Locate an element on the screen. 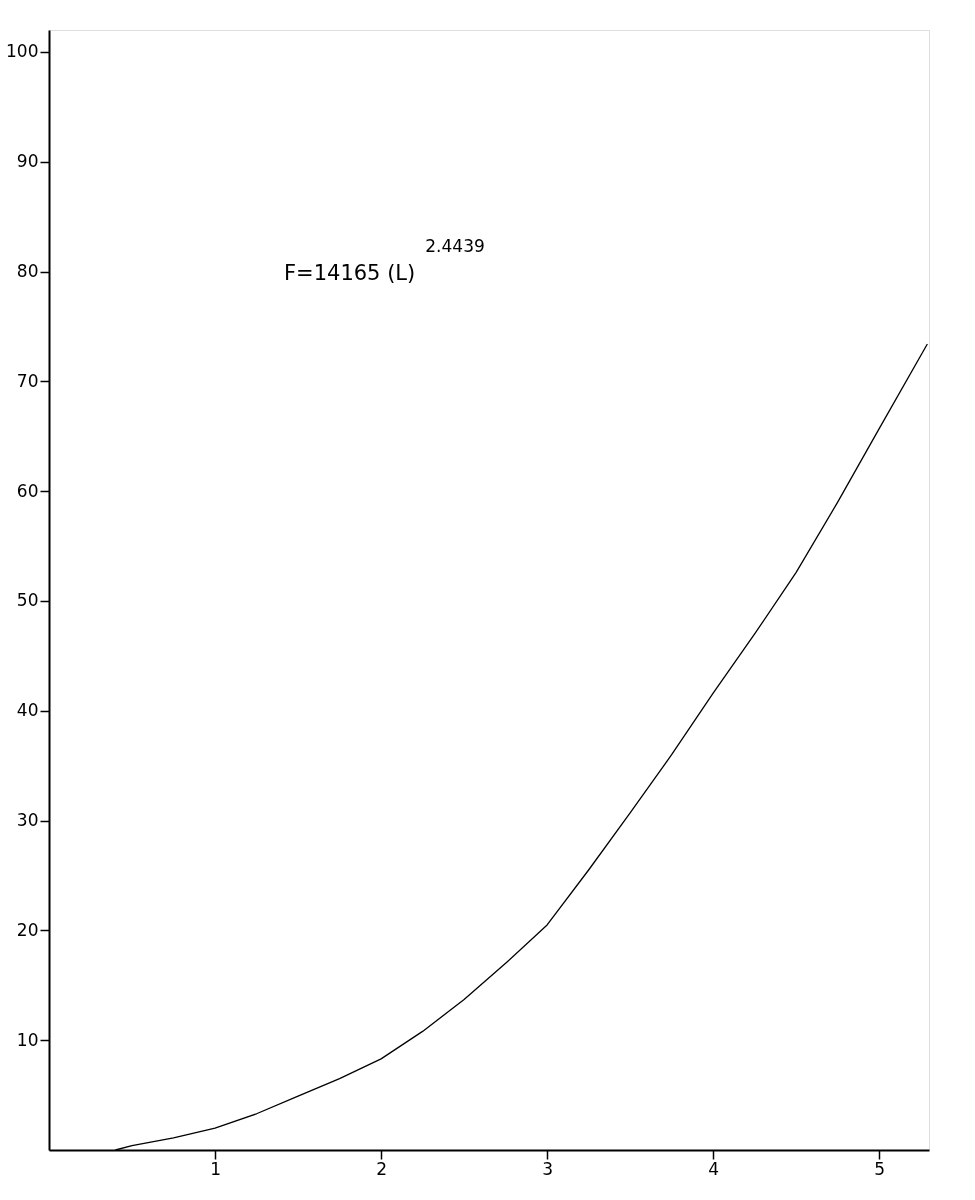 The width and height of the screenshot is (975, 1200). y-tick-label: 50 is located at coordinates (27, 600).